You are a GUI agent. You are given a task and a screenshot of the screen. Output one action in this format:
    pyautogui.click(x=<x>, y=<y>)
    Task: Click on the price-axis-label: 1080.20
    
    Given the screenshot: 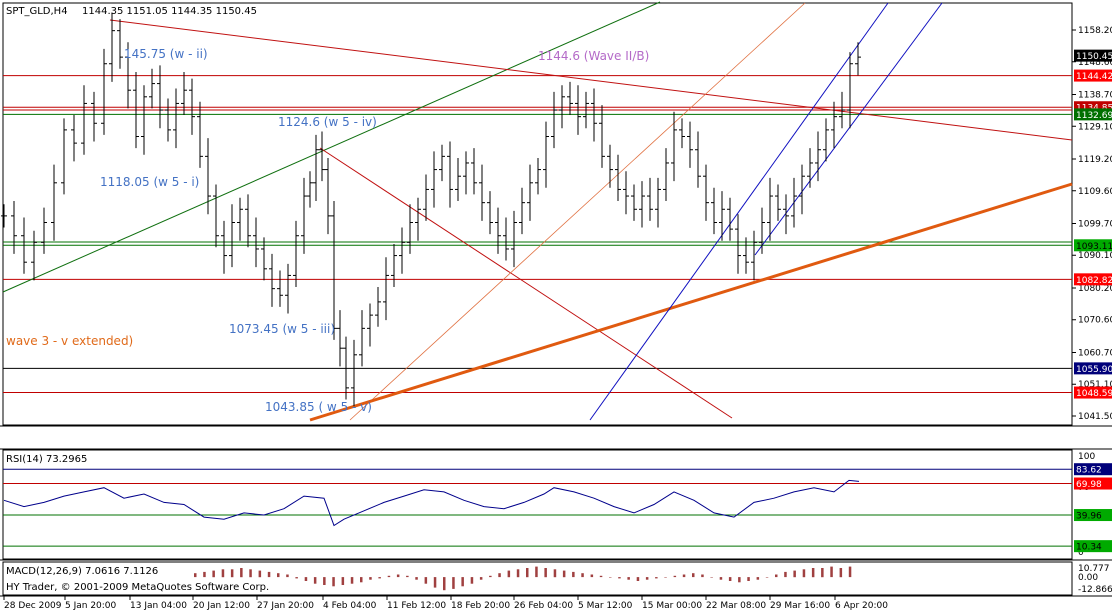 What is the action you would take?
    pyautogui.click(x=1095, y=289)
    